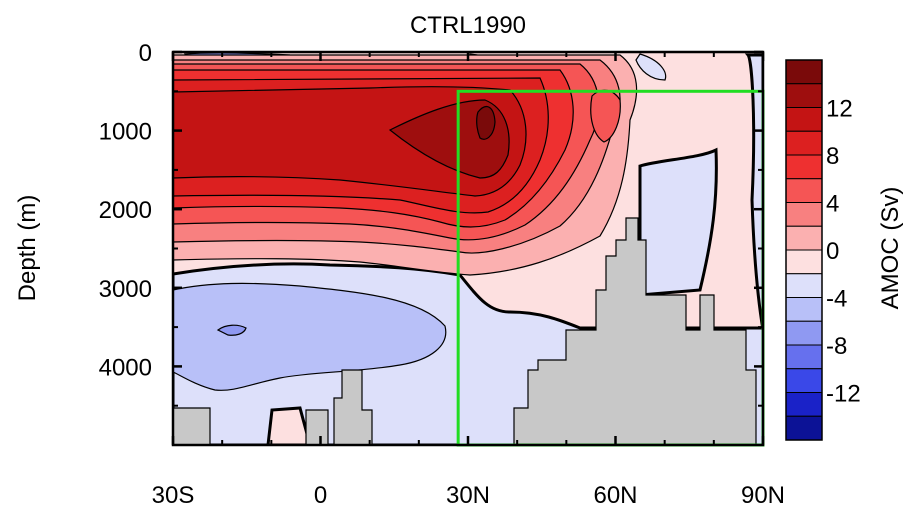 Image resolution: width=917 pixels, height=518 pixels. I want to click on y-tick-label: 4000, so click(125, 367).